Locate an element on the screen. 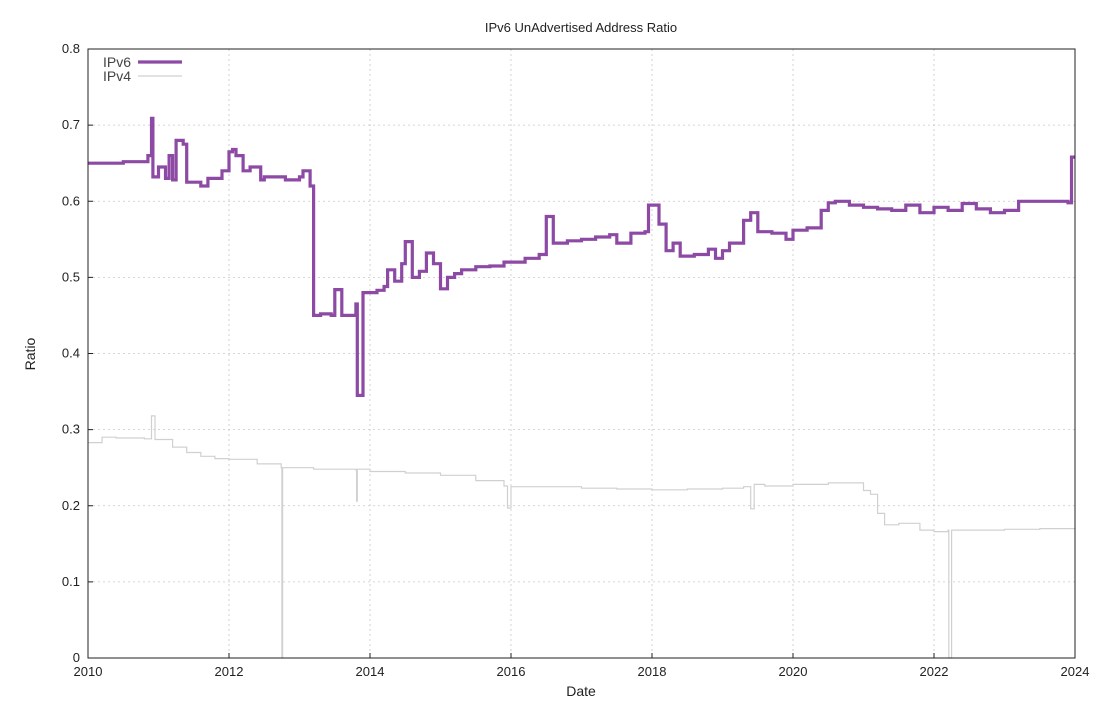  y-tick-label: 0.3 is located at coordinates (71, 429).